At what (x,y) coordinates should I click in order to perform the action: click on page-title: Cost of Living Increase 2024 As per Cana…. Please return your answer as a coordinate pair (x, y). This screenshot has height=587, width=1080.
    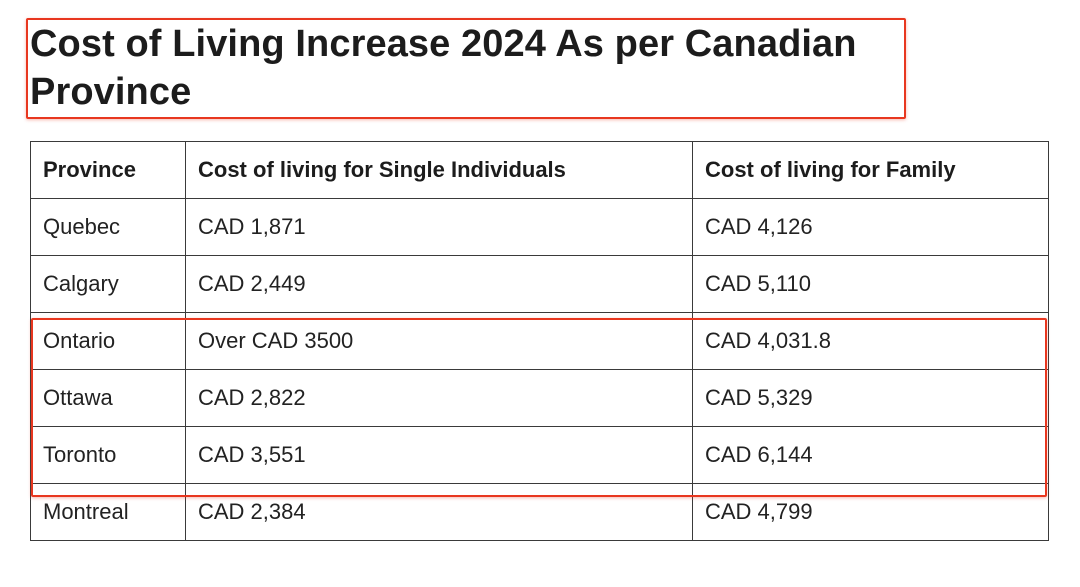
    Looking at the image, I should click on (443, 68).